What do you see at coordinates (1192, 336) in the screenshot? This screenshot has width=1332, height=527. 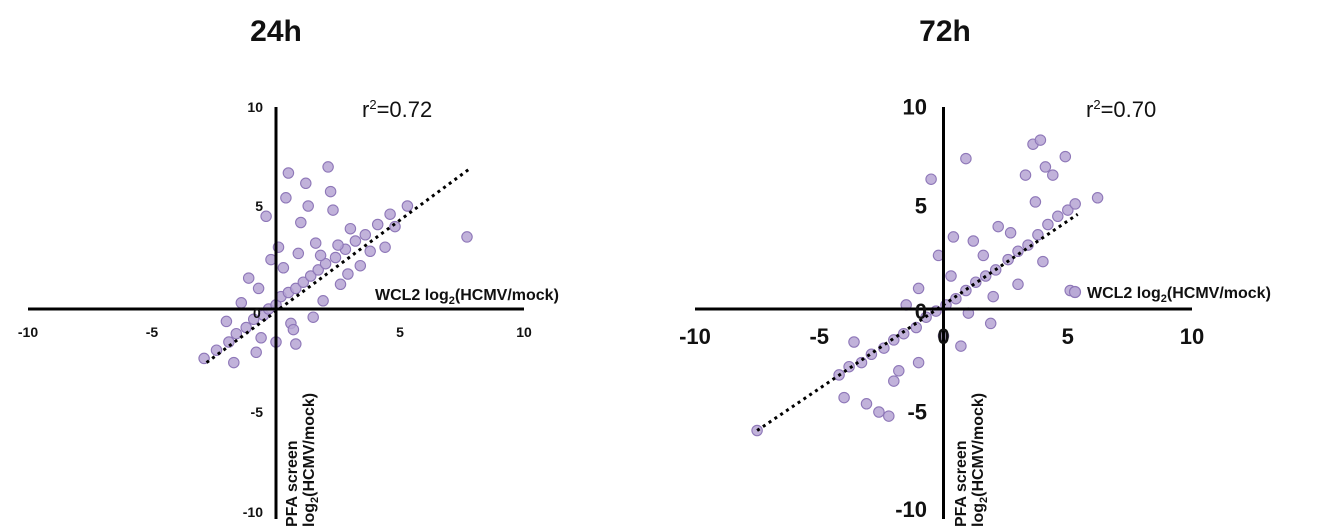 I see `x-tick-label: 10` at bounding box center [1192, 336].